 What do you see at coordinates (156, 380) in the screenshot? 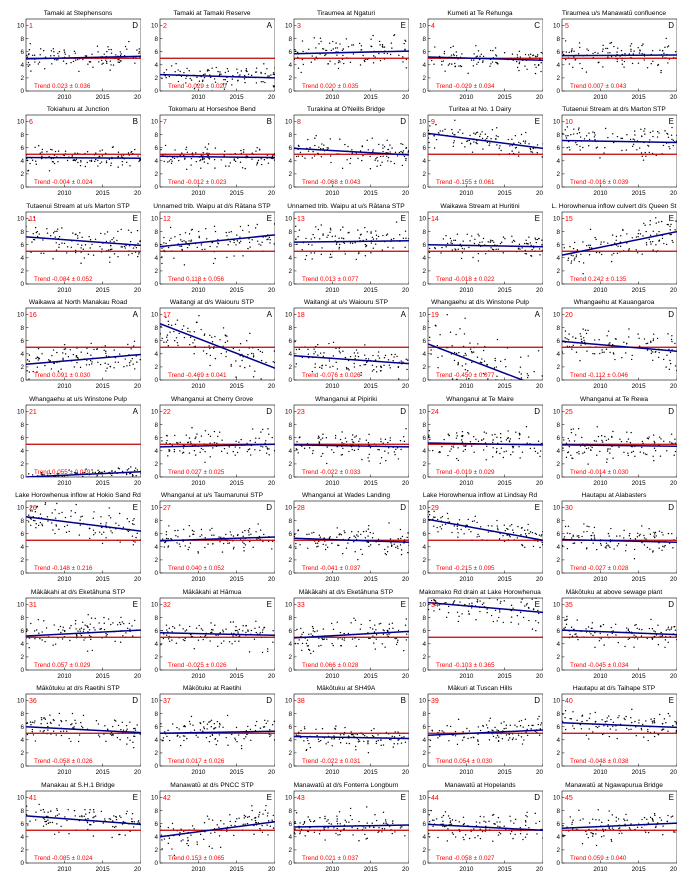
I see `y-tick-label: 0` at bounding box center [156, 380].